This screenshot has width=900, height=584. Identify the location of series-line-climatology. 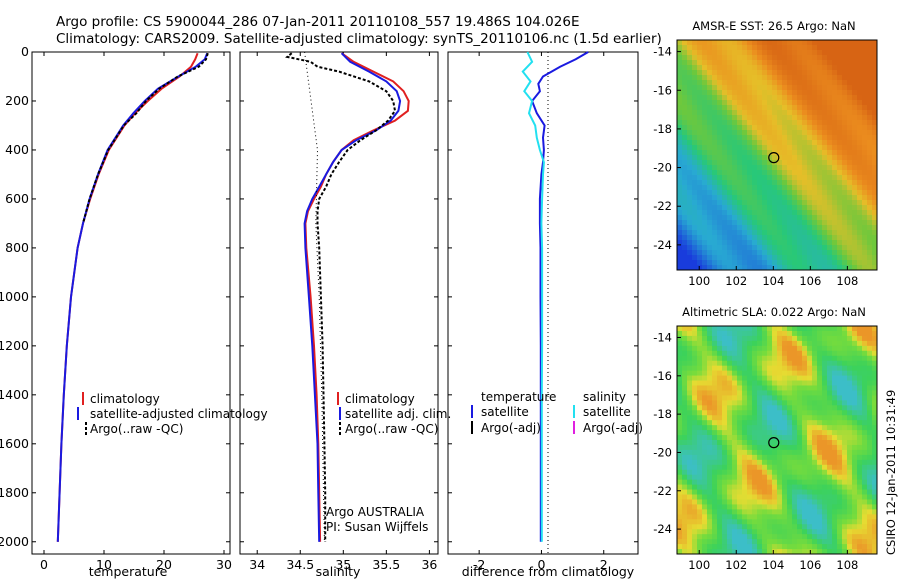
(127, 297).